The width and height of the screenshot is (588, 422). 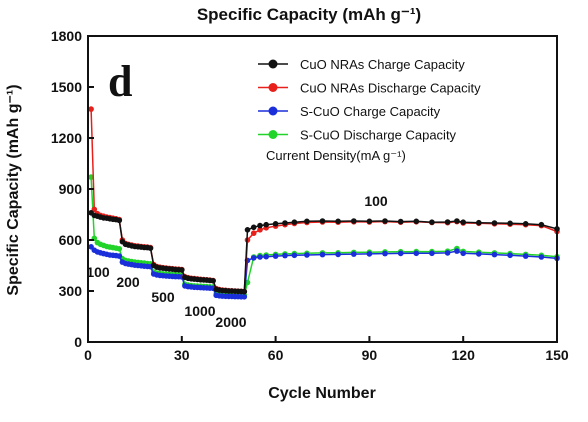 What do you see at coordinates (370, 355) in the screenshot?
I see `x-tick-label: 90` at bounding box center [370, 355].